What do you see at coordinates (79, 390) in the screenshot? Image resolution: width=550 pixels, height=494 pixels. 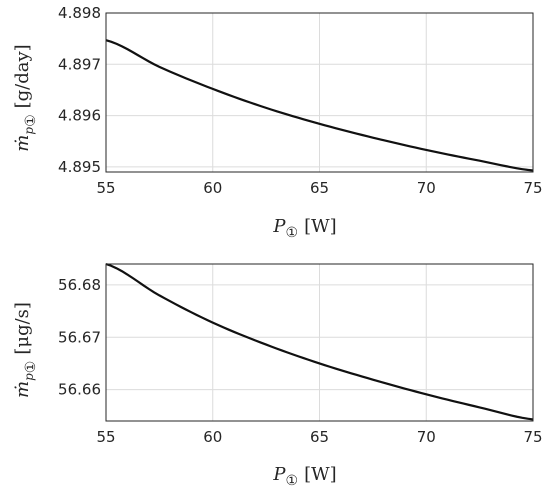 I see `y-tick-label: 56.66` at bounding box center [79, 390].